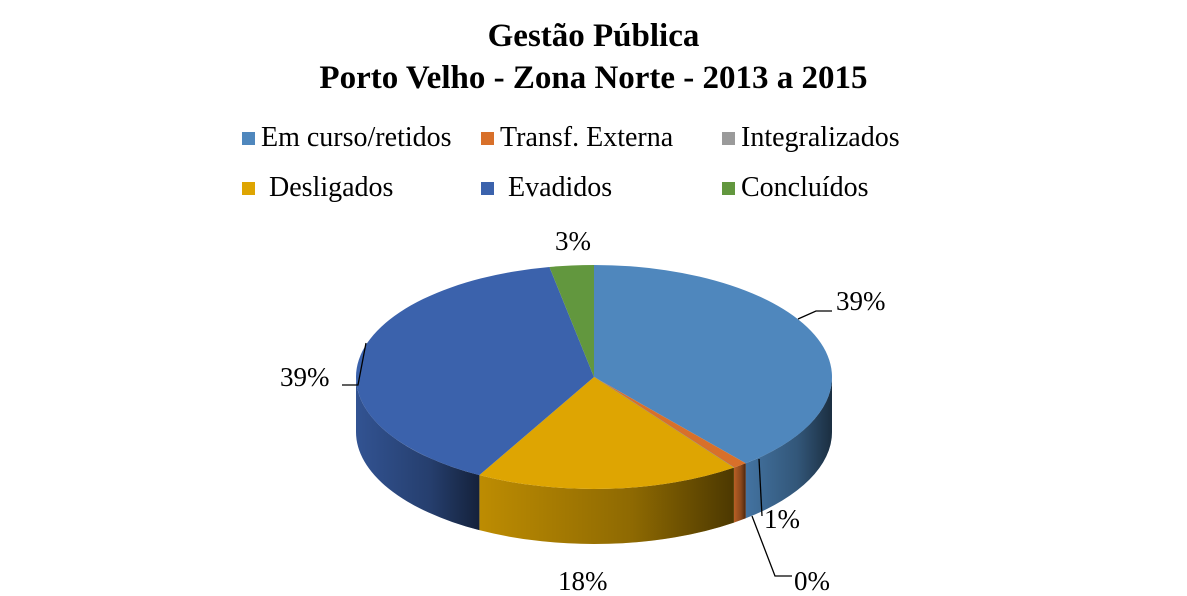 The image size is (1187, 596). What do you see at coordinates (812, 581) in the screenshot?
I see `data-label-integralizados: 0%` at bounding box center [812, 581].